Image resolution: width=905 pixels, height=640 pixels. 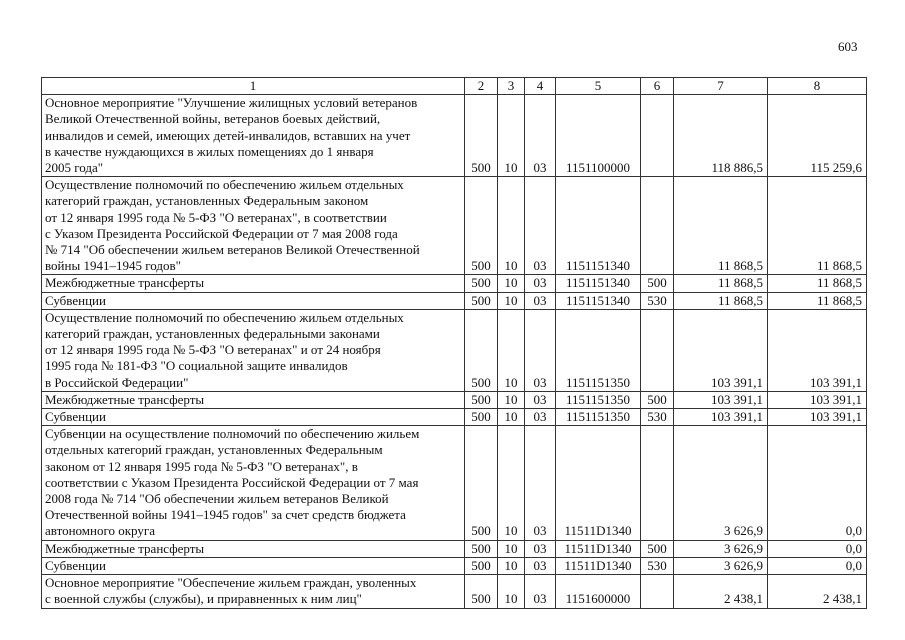 I want to click on column-header: 7, so click(x=720, y=86).